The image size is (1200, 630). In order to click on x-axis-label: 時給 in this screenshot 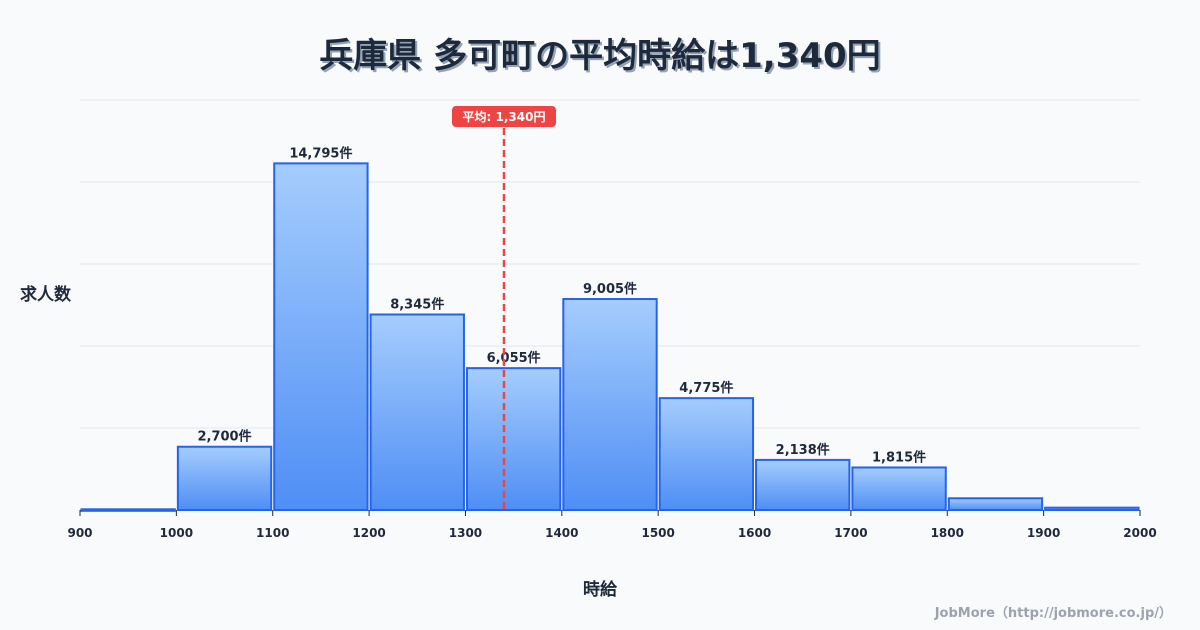, I will do `click(600, 590)`.